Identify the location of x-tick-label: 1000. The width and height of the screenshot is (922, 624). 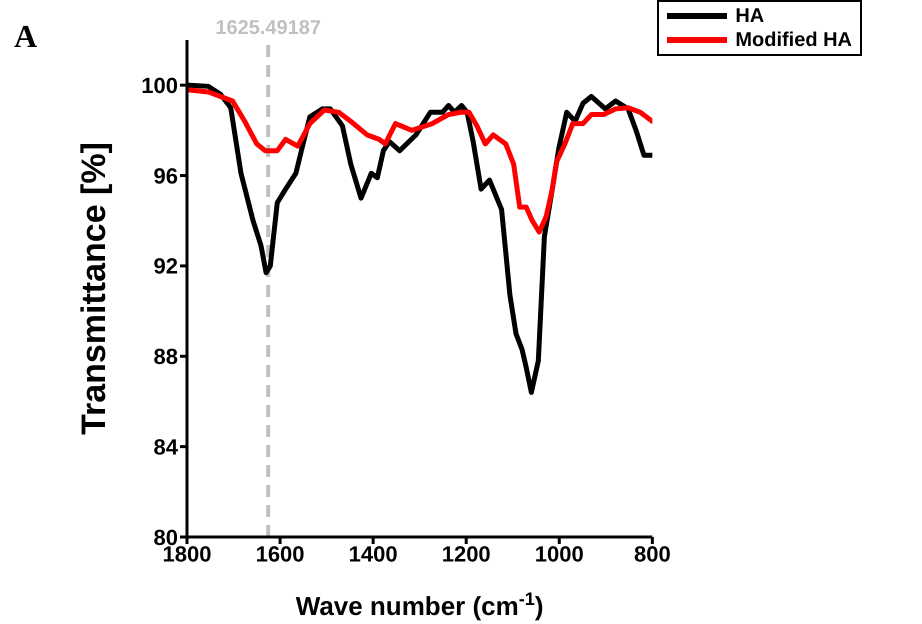
(559, 554).